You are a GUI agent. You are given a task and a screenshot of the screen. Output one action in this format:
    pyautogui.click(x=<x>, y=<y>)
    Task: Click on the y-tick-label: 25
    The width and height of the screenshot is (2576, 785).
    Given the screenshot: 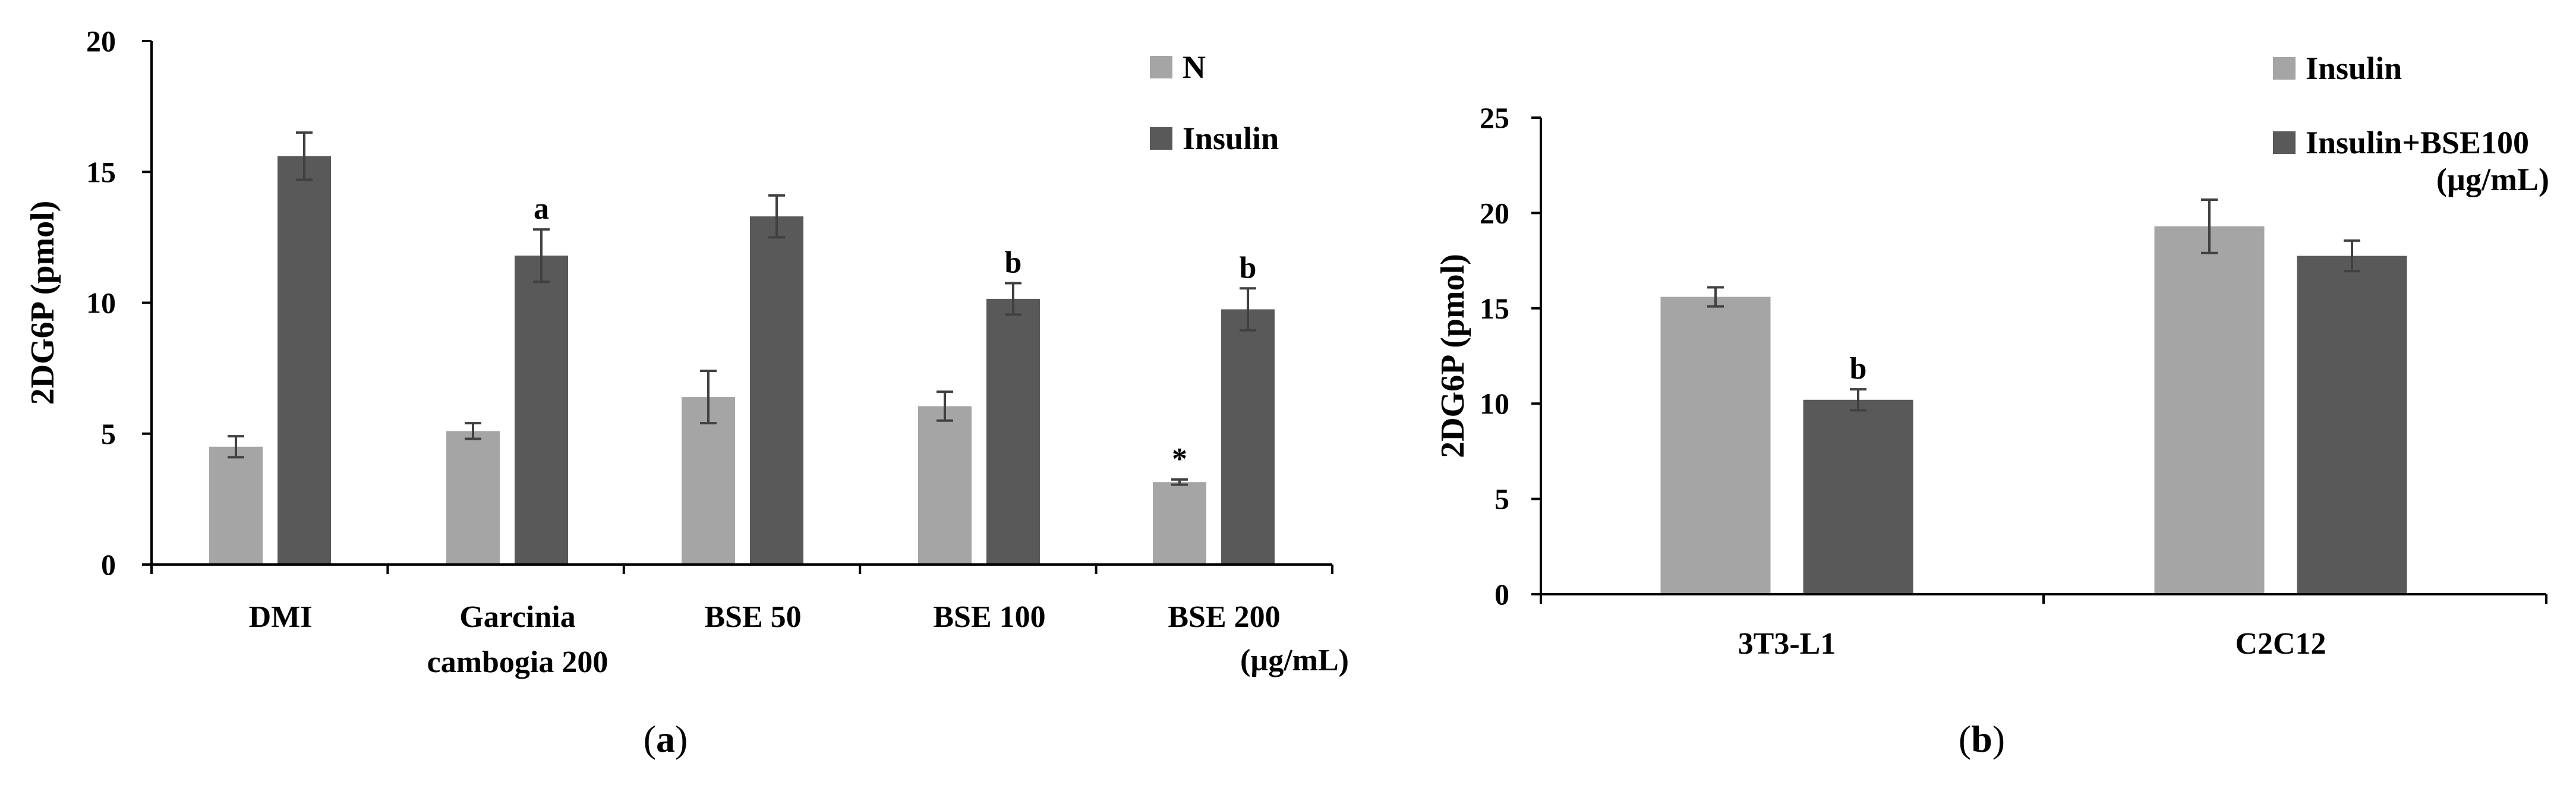 What is the action you would take?
    pyautogui.click(x=1495, y=117)
    